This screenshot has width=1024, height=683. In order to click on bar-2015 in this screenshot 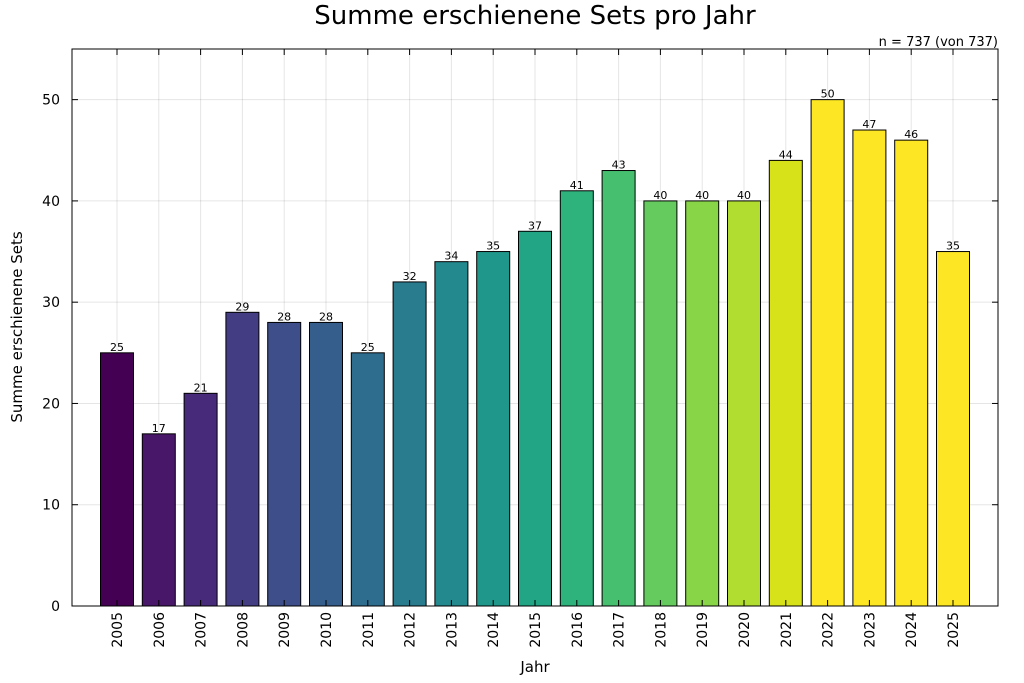, I will do `click(535, 418)`.